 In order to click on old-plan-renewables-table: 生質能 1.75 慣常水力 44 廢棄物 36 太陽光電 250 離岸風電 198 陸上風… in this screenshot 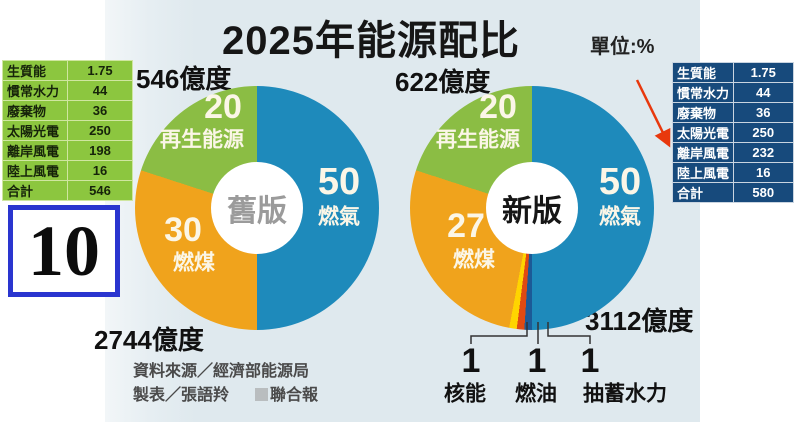, I will do `click(67, 130)`.